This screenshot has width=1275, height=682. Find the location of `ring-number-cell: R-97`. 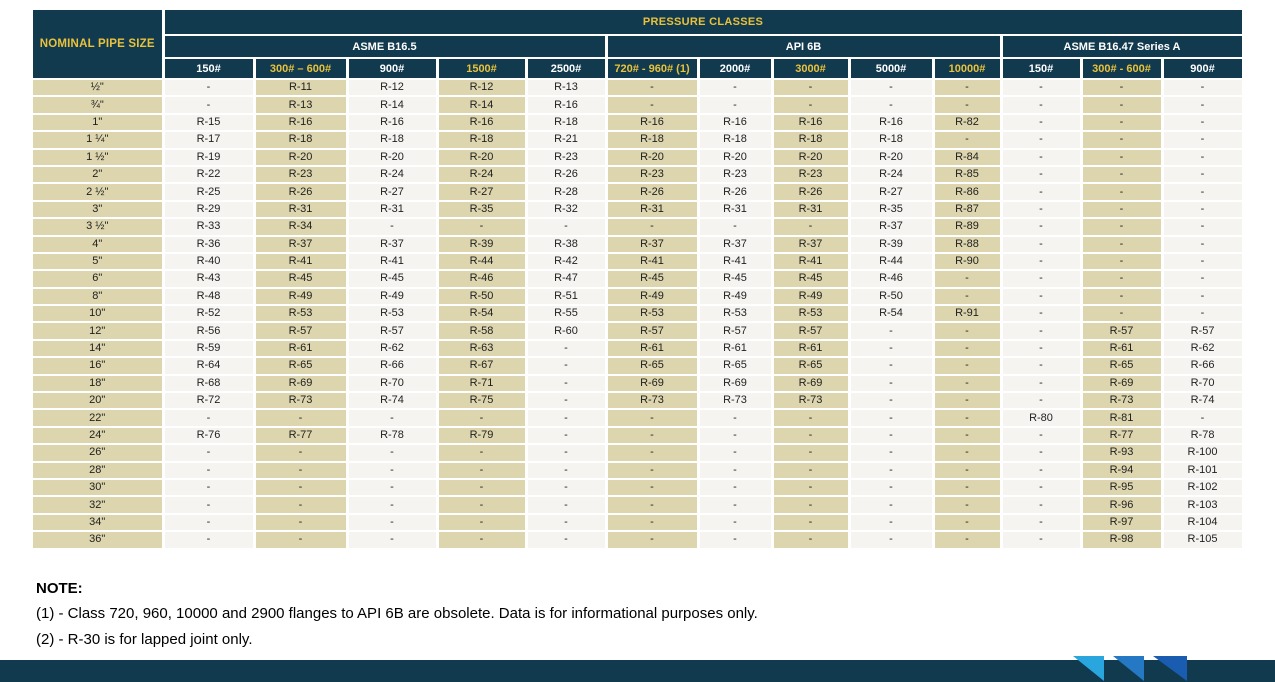

ring-number-cell: R-97 is located at coordinates (1122, 523).